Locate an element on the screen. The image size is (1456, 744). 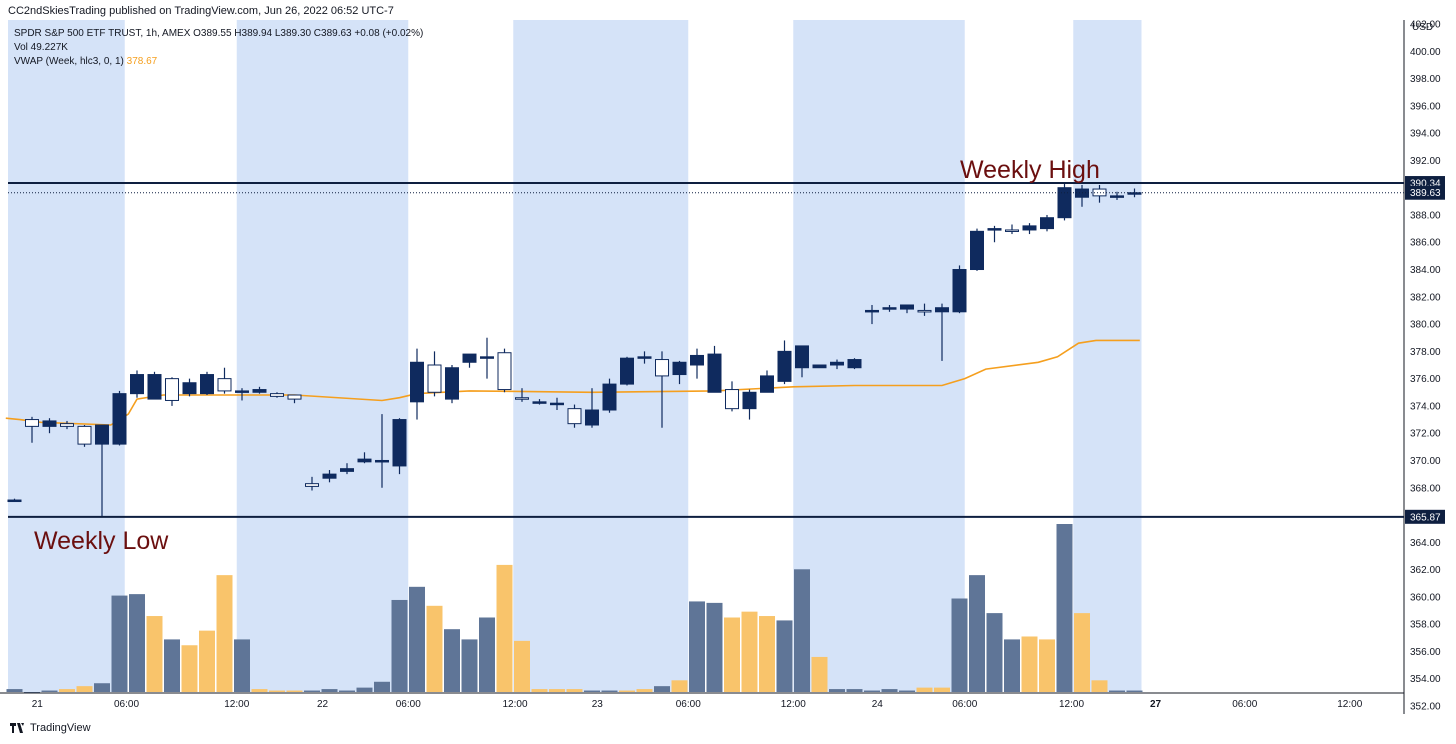
price-tick-label: 354.00 is located at coordinates (1425, 679).